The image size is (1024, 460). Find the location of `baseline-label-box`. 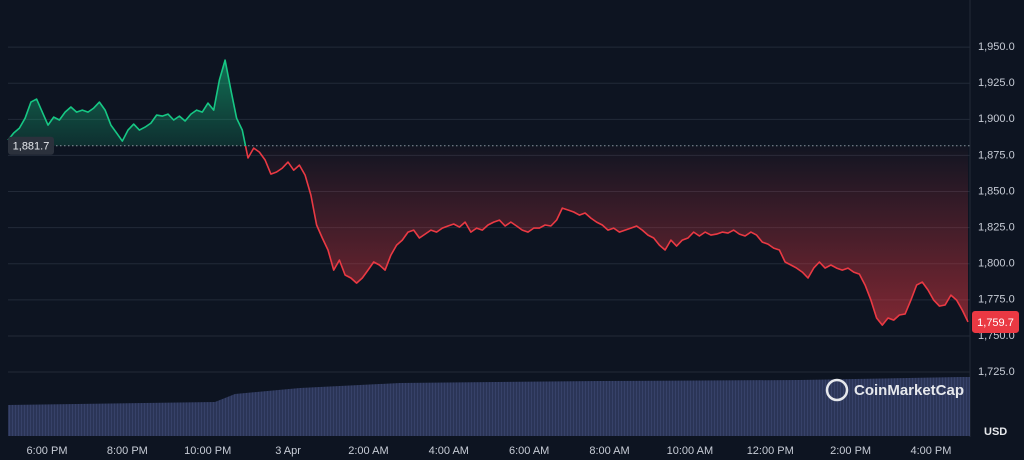

baseline-label-box is located at coordinates (31, 145).